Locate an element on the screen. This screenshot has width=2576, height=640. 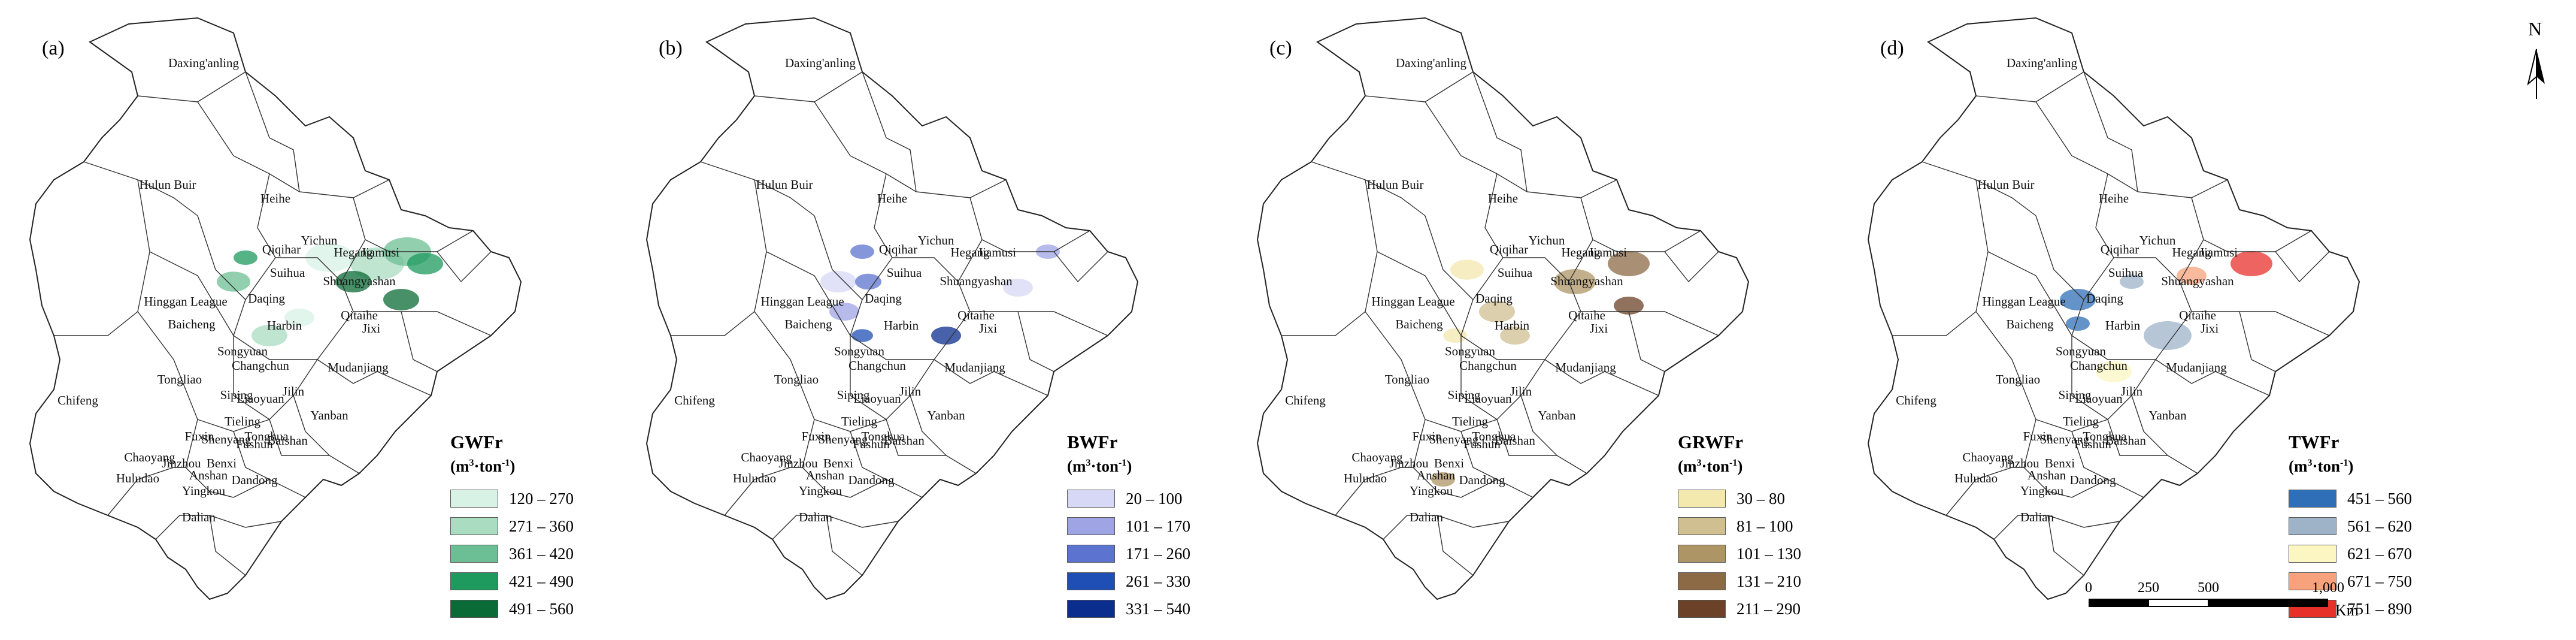
city-label: Fuxin is located at coordinates (816, 436).